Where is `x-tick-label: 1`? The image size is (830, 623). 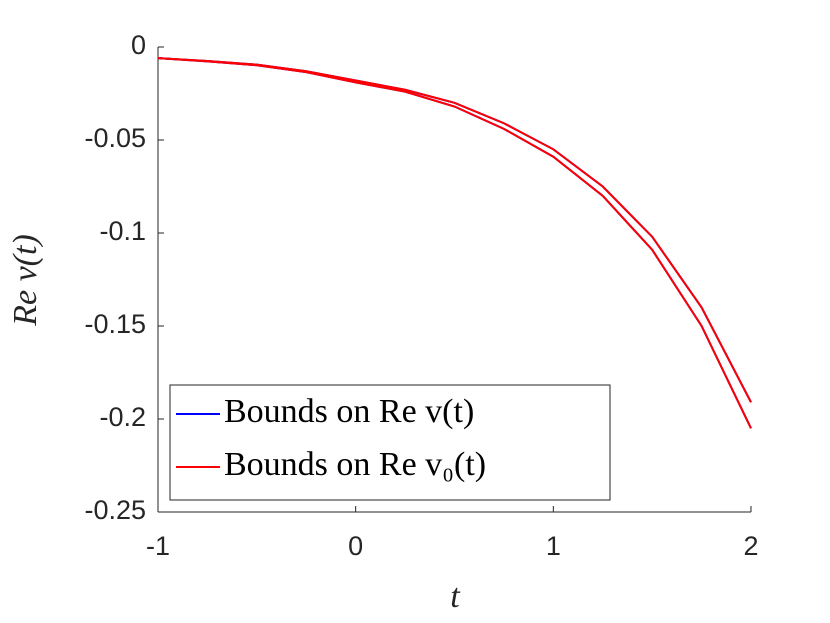
x-tick-label: 1 is located at coordinates (553, 546).